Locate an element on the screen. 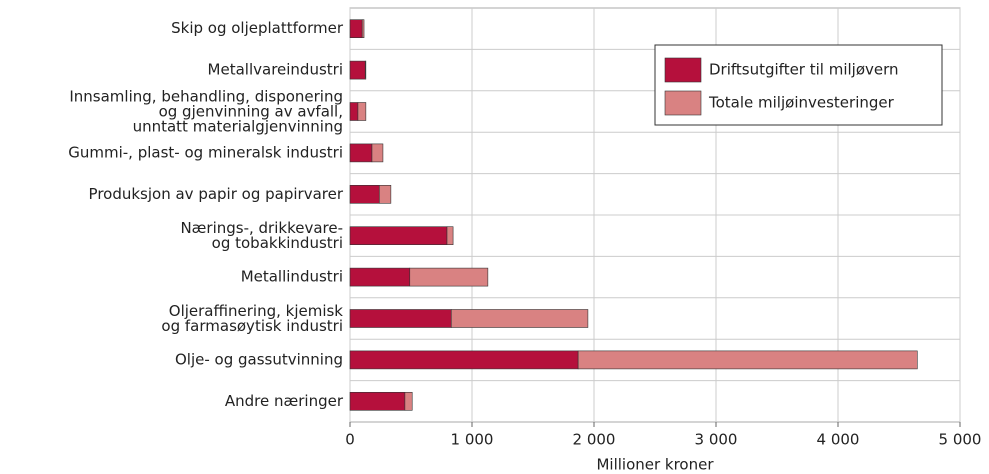 The height and width of the screenshot is (474, 989). x-tick-label: 3 000 is located at coordinates (716, 440).